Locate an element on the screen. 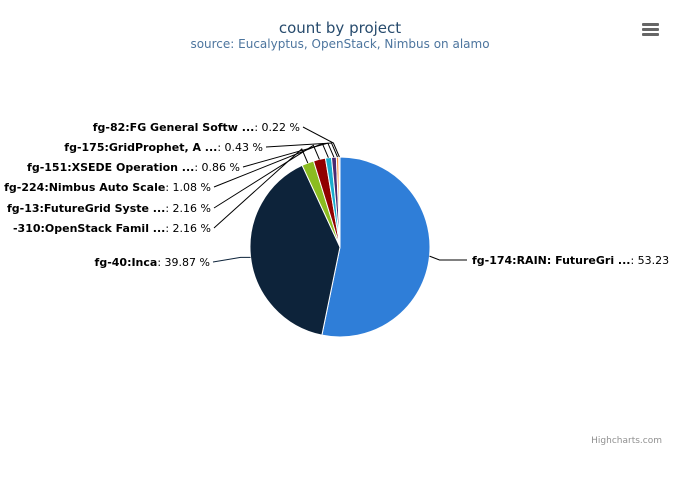 This screenshot has width=680, height=500. data-label-fg-82-fg-general-softw: fg-82:FG General Softw ...: 0.22 % is located at coordinates (196, 127).